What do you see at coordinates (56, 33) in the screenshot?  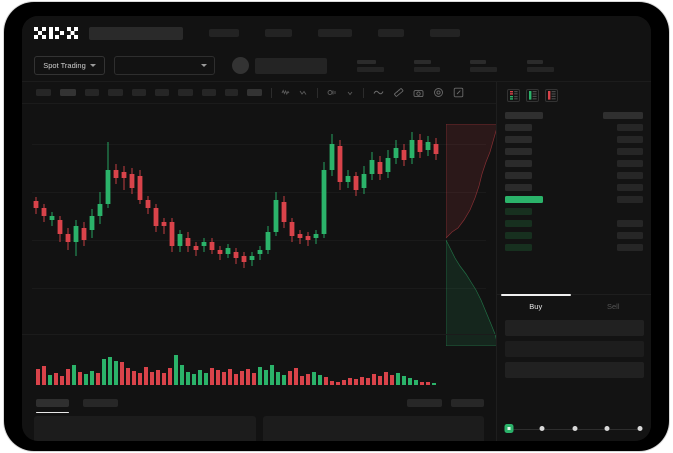 I see `okx-logo-icon` at bounding box center [56, 33].